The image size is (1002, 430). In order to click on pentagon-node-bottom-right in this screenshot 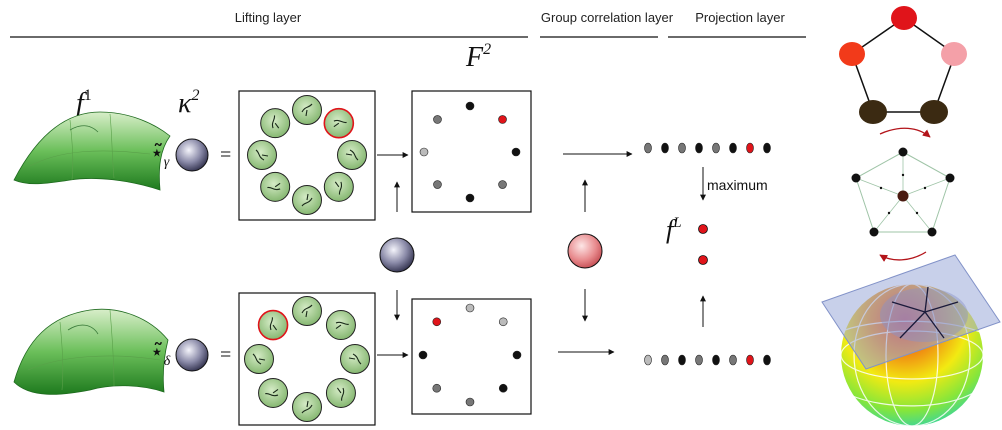, I will do `click(934, 112)`.